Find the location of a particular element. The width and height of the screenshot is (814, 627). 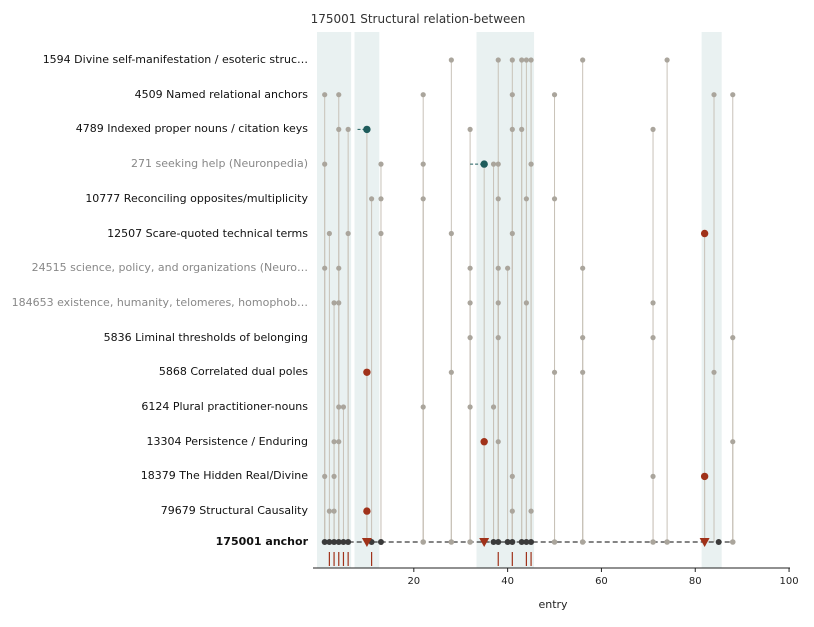

x-tick-label: 100 is located at coordinates (789, 581).